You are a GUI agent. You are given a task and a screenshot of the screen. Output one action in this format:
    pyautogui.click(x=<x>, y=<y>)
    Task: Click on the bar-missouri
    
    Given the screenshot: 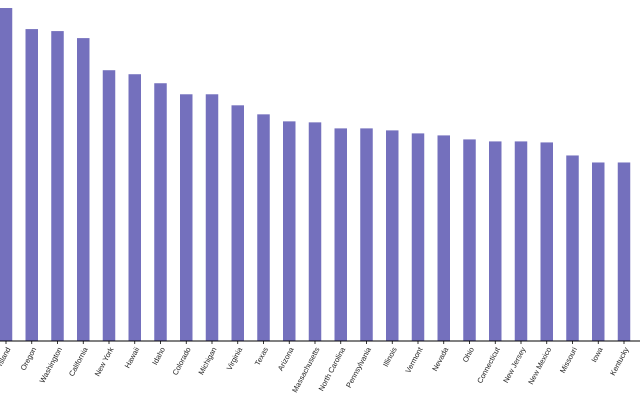 What is the action you would take?
    pyautogui.click(x=572, y=248)
    